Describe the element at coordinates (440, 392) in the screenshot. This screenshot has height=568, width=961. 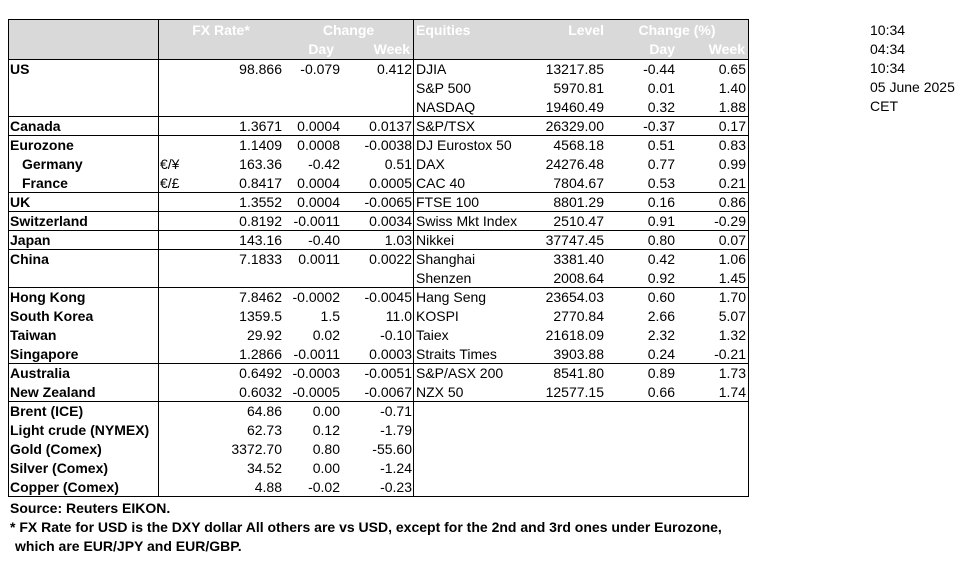
I see `equity-name: NZX 50` at that location.